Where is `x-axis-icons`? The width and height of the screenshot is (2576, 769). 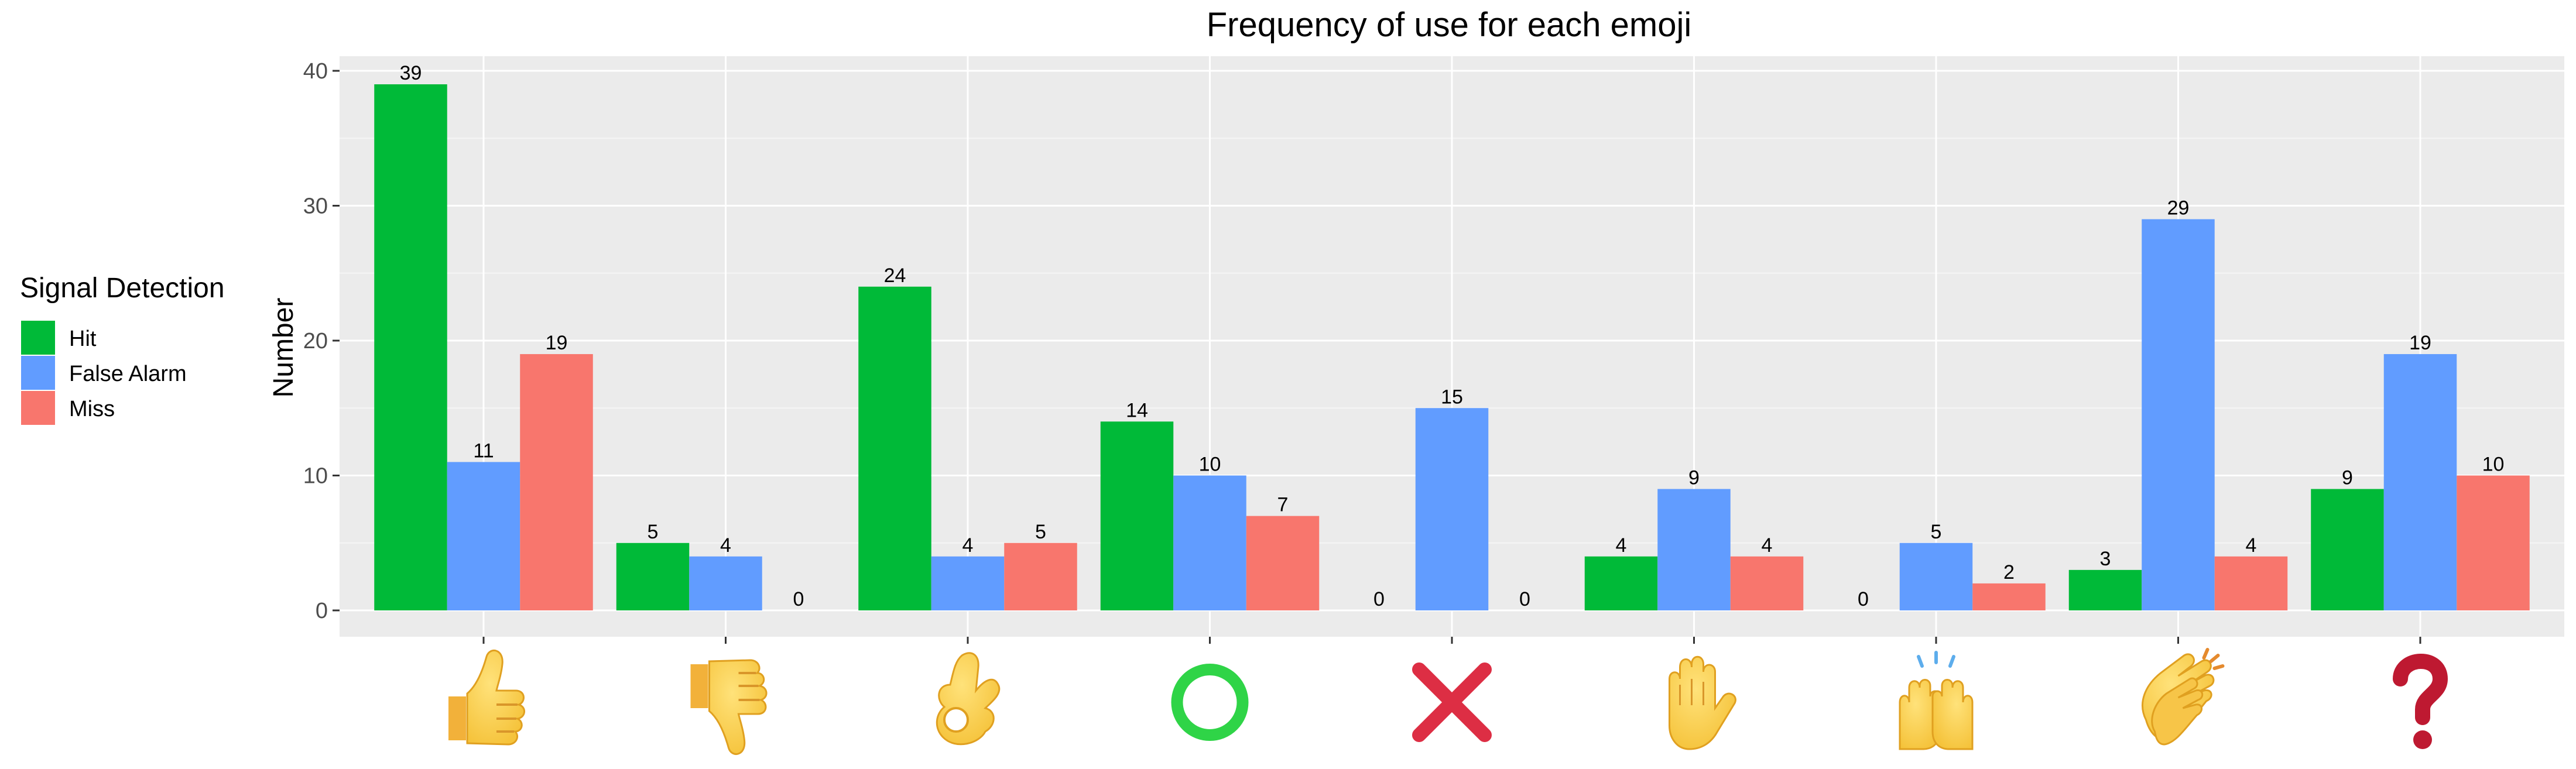
x-axis-icons is located at coordinates (1448, 701).